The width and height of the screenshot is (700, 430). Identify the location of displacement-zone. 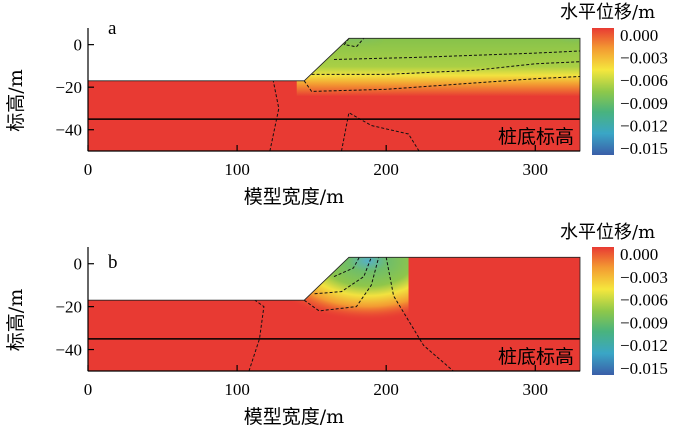
(345, 293).